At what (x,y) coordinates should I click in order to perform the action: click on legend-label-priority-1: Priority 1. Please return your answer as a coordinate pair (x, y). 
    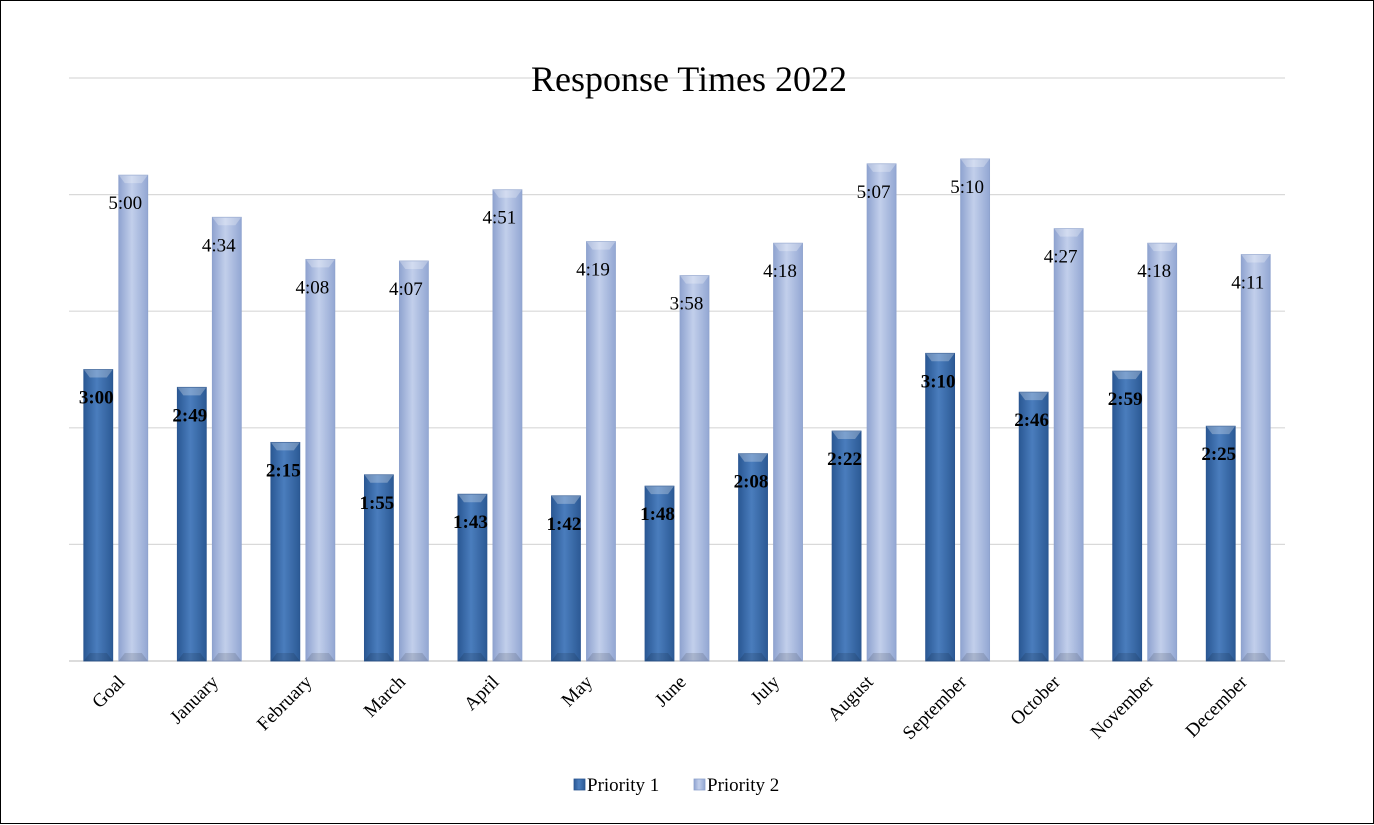
    Looking at the image, I should click on (623, 785).